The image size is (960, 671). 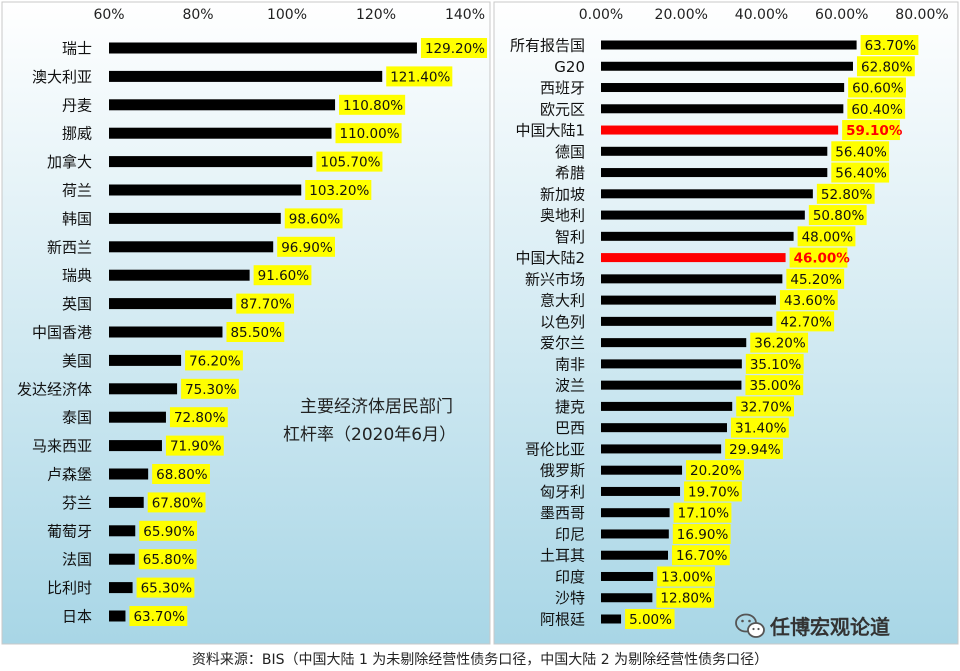 I want to click on data-label: 48.00%, so click(x=828, y=237).